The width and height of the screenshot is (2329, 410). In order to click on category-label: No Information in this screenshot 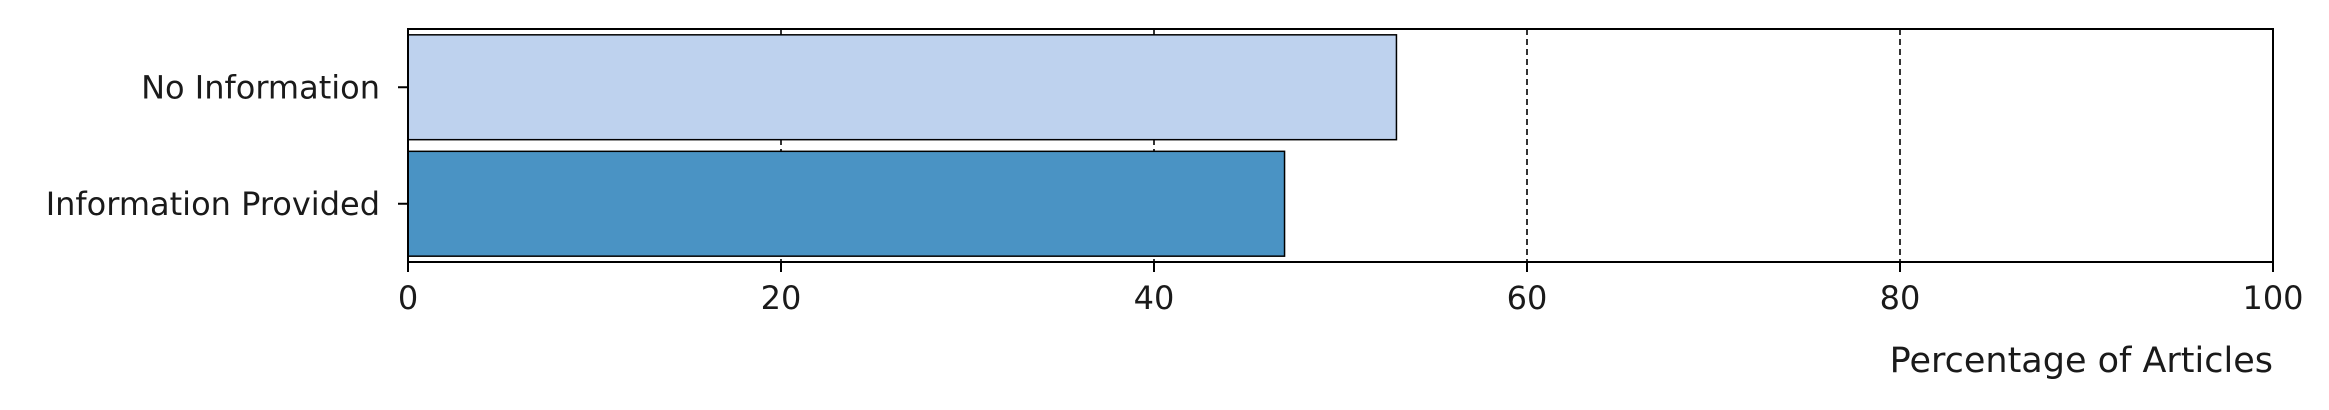, I will do `click(260, 87)`.